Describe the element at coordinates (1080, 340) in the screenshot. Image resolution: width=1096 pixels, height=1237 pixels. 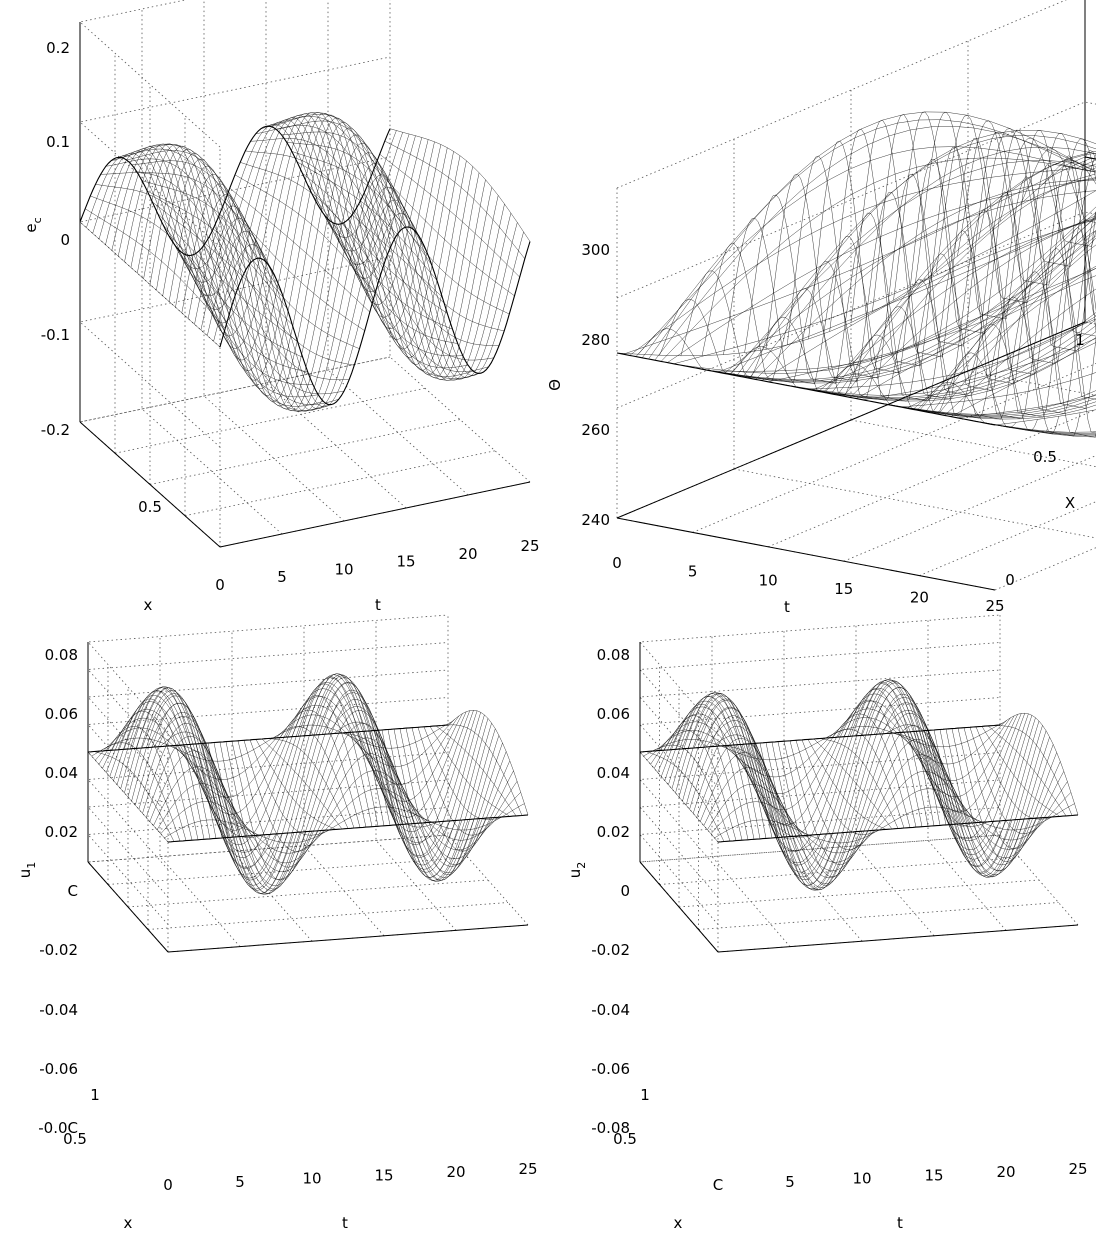
I see `x-tick-label: 1` at that location.